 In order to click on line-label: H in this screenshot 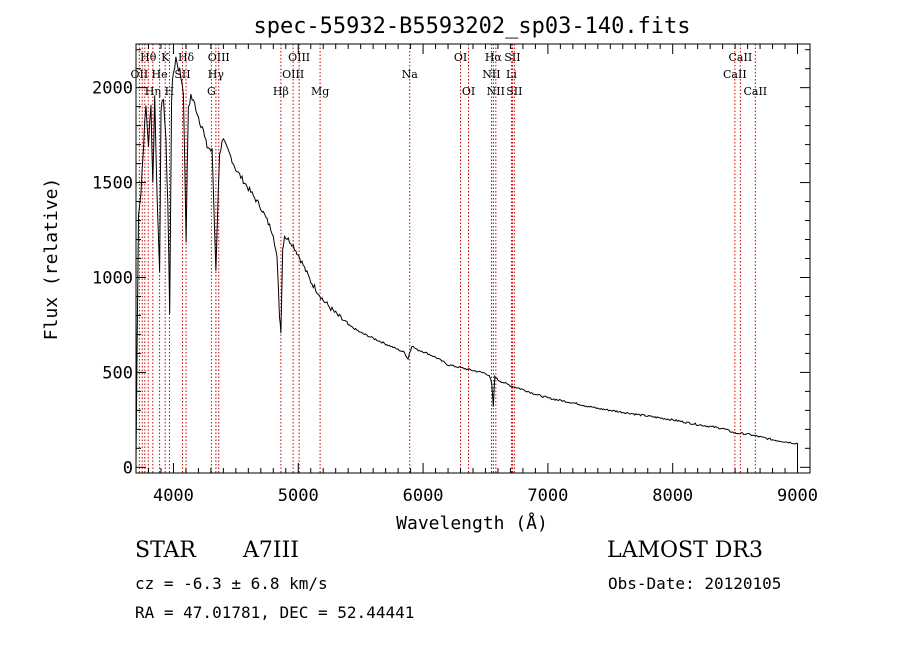, I will do `click(170, 91)`.